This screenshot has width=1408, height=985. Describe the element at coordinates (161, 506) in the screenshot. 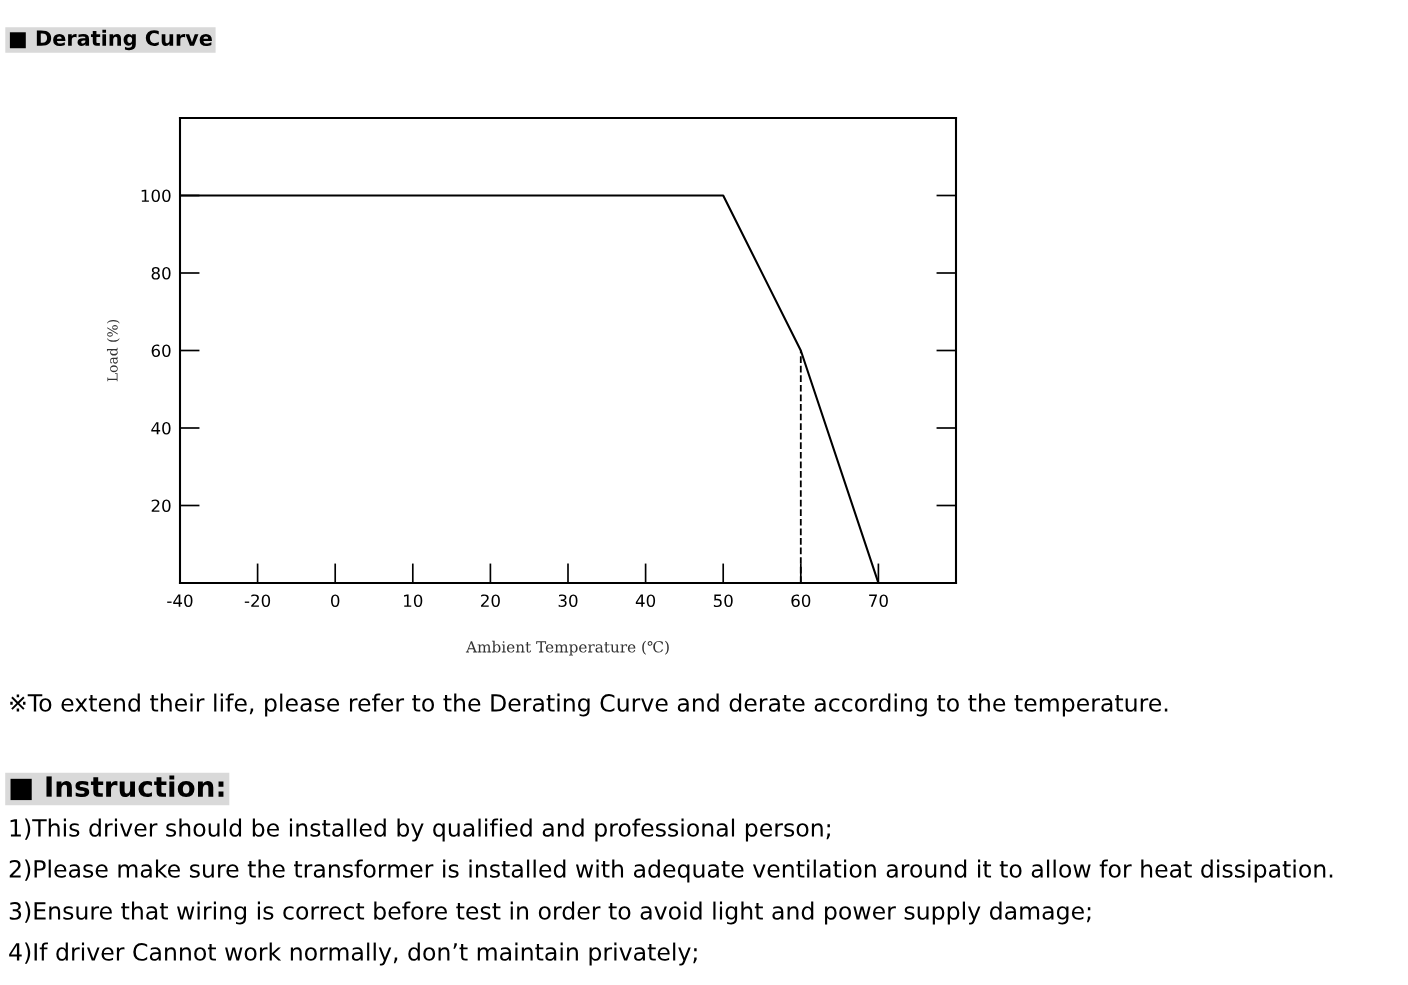

I see `y-tick-label: 20` at that location.